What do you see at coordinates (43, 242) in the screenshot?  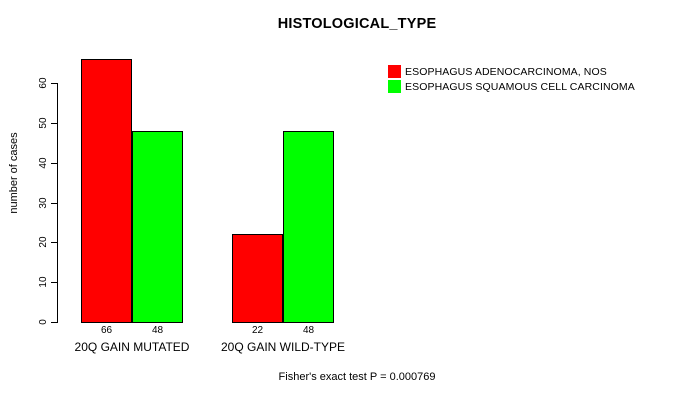 I see `y-tick-label: 20` at bounding box center [43, 242].